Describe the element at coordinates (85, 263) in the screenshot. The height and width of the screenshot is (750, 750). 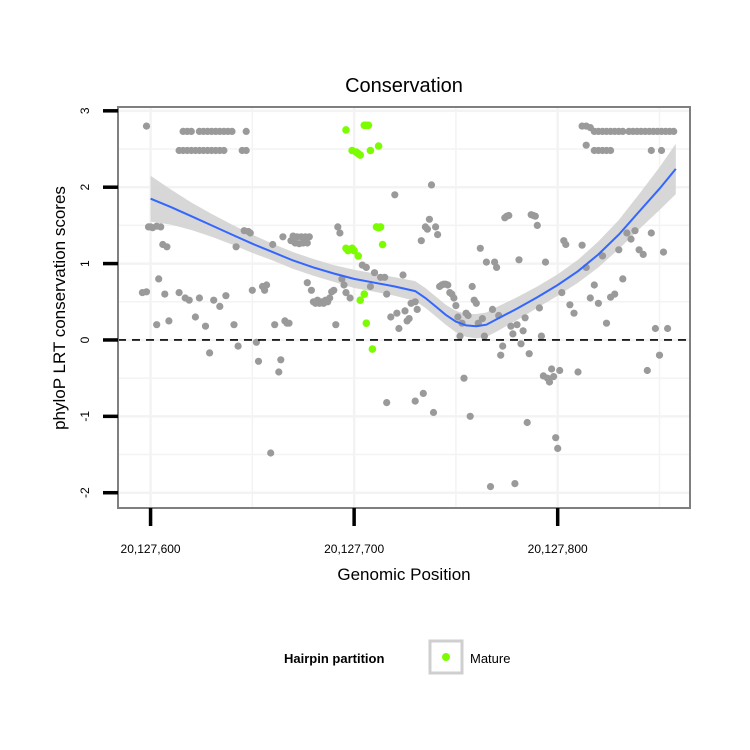
I see `y-tick-label: 1` at that location.